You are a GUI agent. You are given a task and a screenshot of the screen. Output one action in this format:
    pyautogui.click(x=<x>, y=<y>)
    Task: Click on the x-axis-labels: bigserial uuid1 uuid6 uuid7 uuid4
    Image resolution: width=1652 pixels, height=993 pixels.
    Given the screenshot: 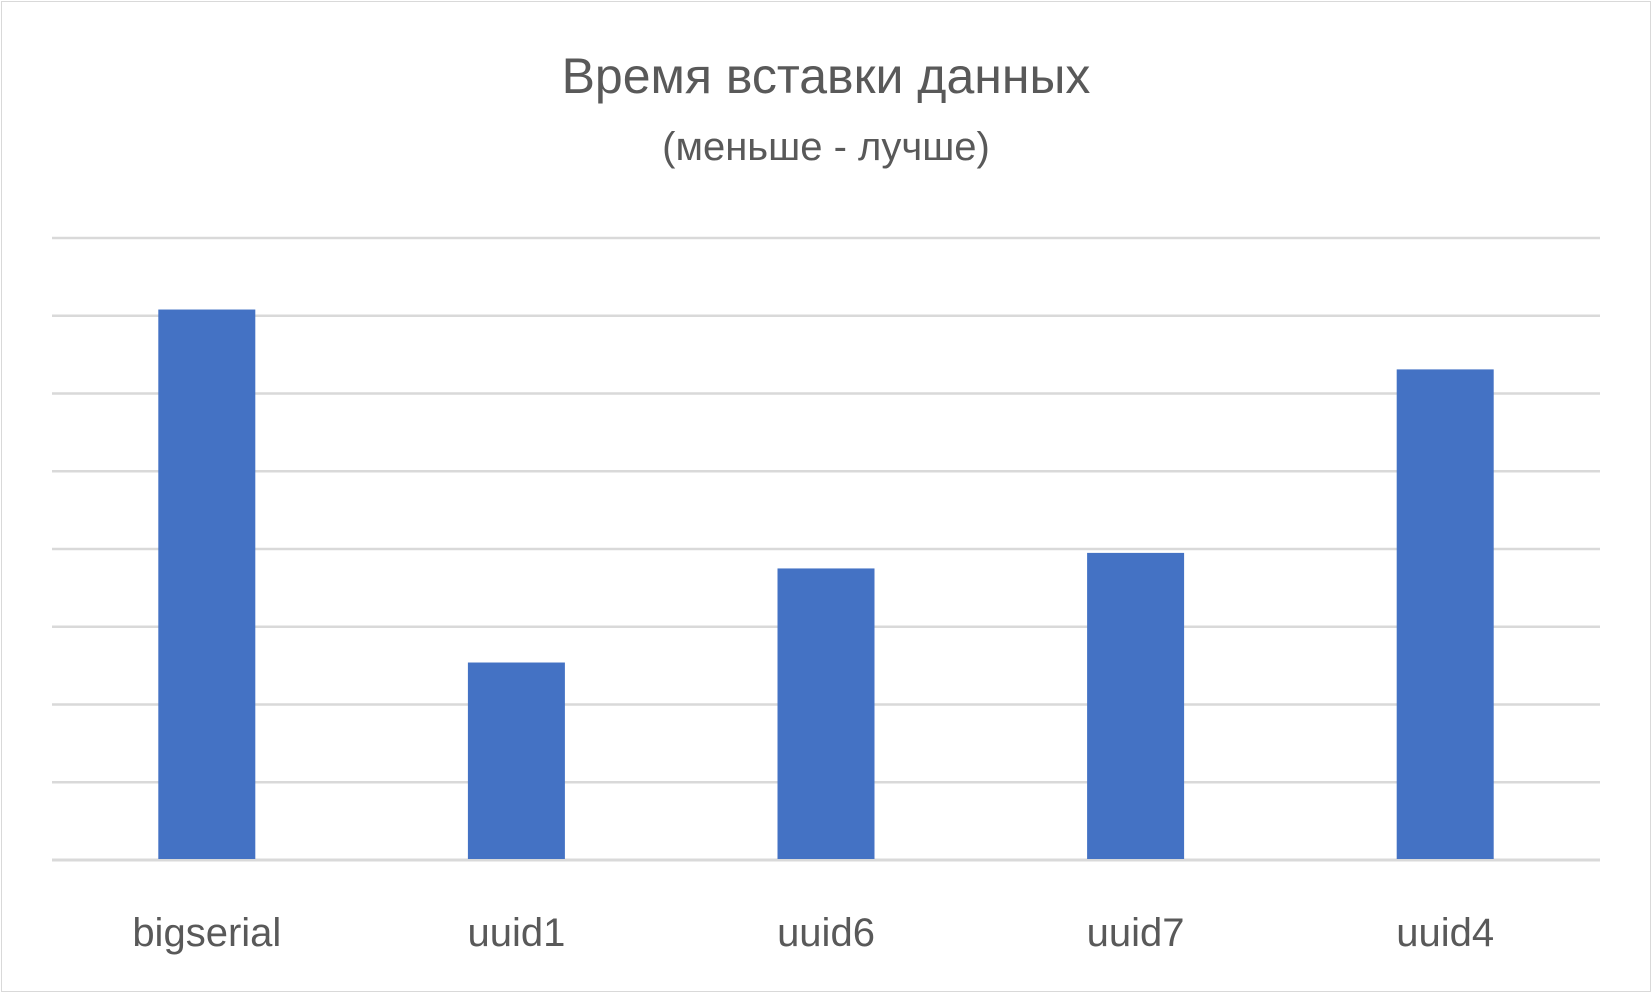 What is the action you would take?
    pyautogui.click(x=813, y=933)
    